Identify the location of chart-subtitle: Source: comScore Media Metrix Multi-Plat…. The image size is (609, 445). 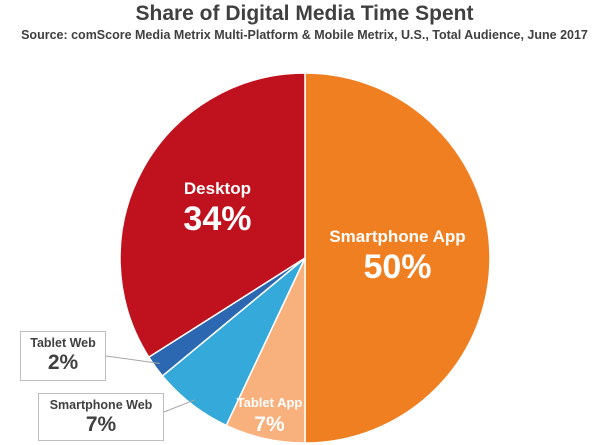
(304, 35).